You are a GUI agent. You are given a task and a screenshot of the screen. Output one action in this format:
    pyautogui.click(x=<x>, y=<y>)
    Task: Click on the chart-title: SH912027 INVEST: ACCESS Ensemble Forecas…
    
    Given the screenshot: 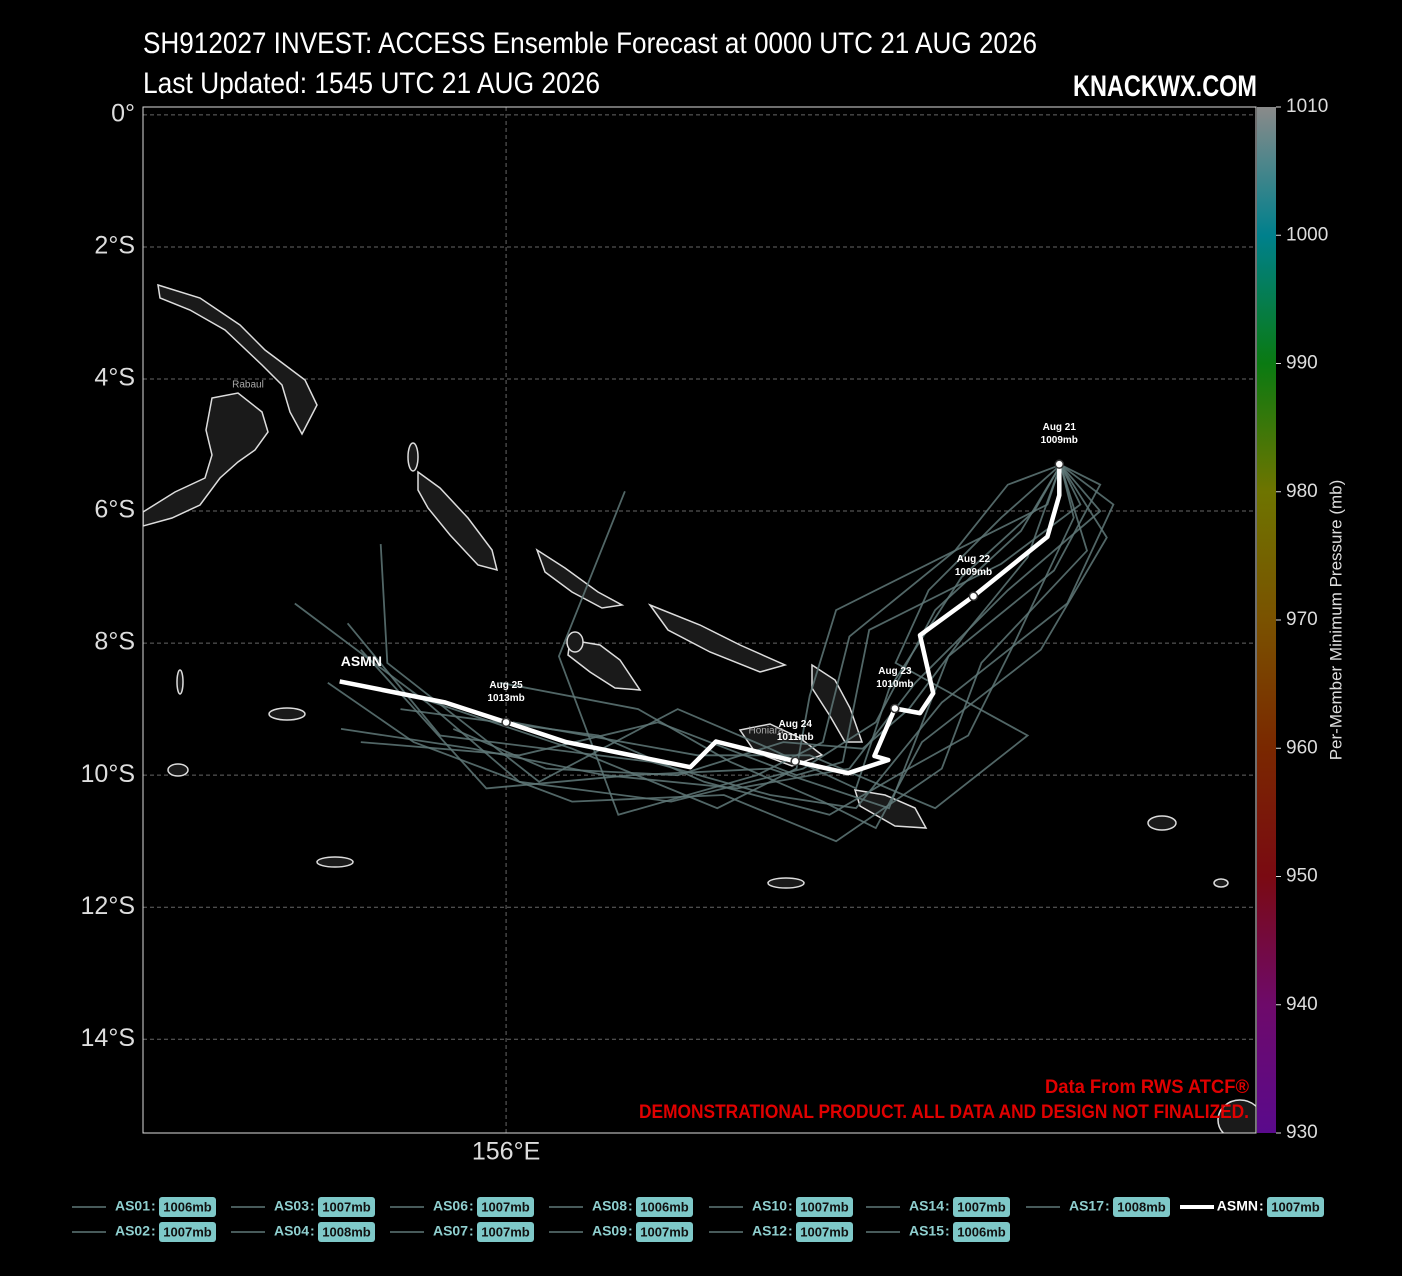 What is the action you would take?
    pyautogui.click(x=590, y=43)
    